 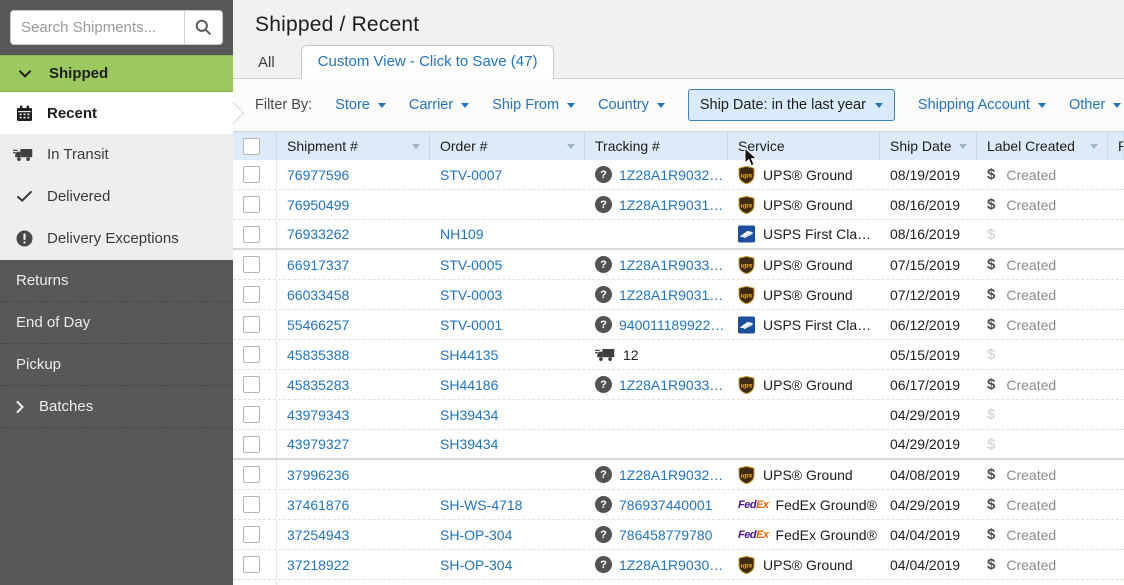 What do you see at coordinates (318, 234) in the screenshot?
I see `shipment-link: 76933262` at bounding box center [318, 234].